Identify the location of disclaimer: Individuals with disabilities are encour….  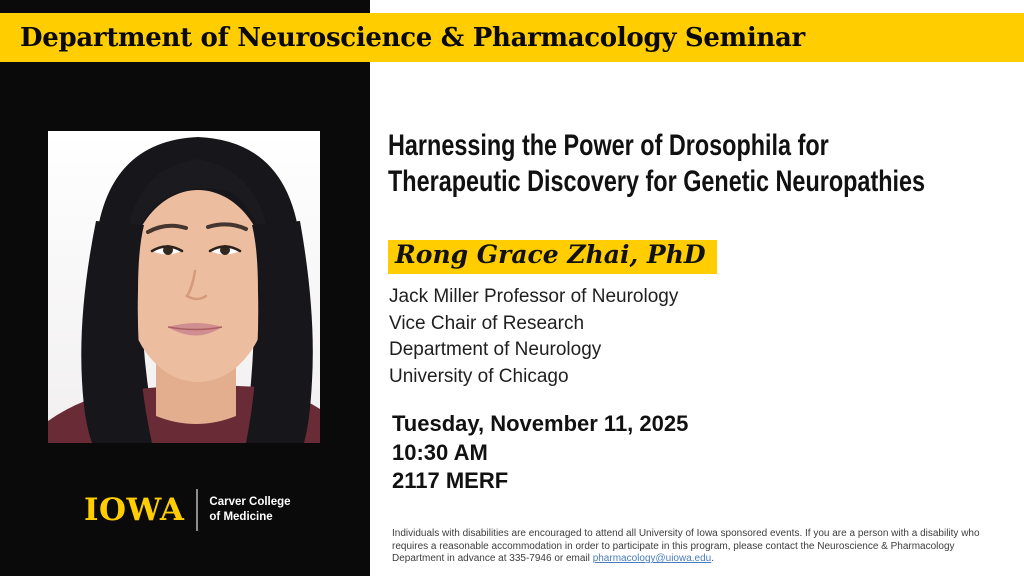
(692, 547).